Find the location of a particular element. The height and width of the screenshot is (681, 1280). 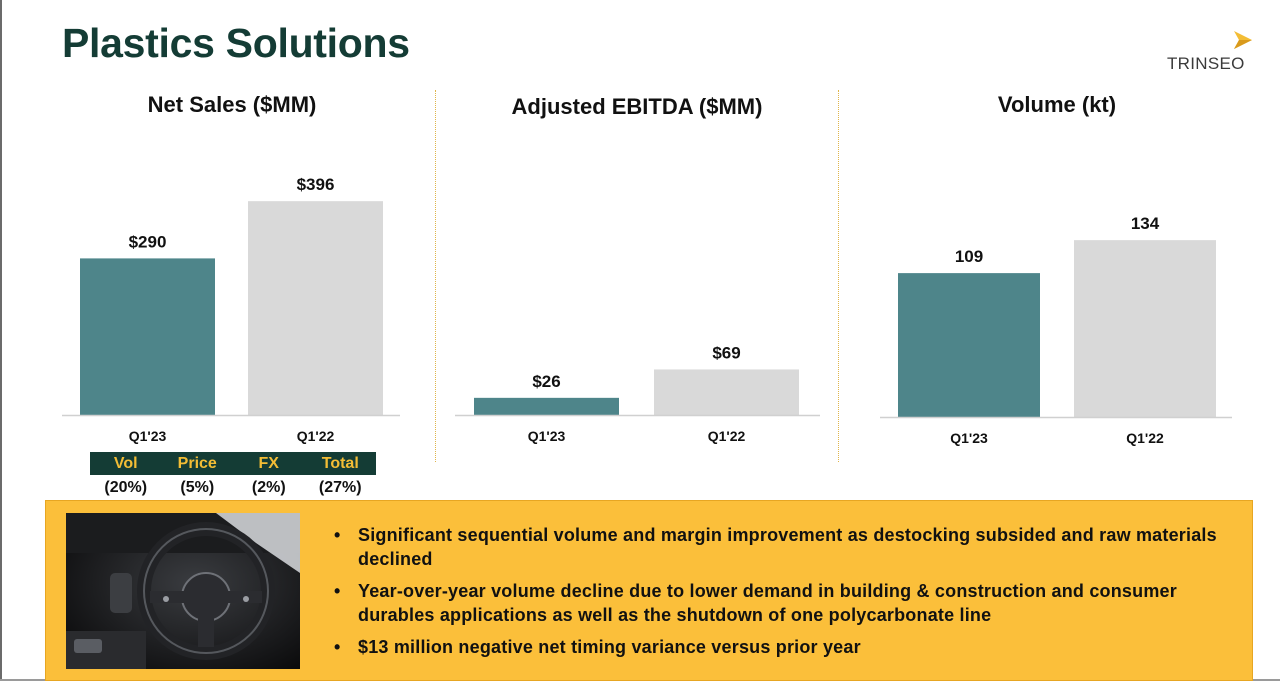

variance-table: Vol Price FX Total (20%) (5%) (2%) (27%) is located at coordinates (233, 476).